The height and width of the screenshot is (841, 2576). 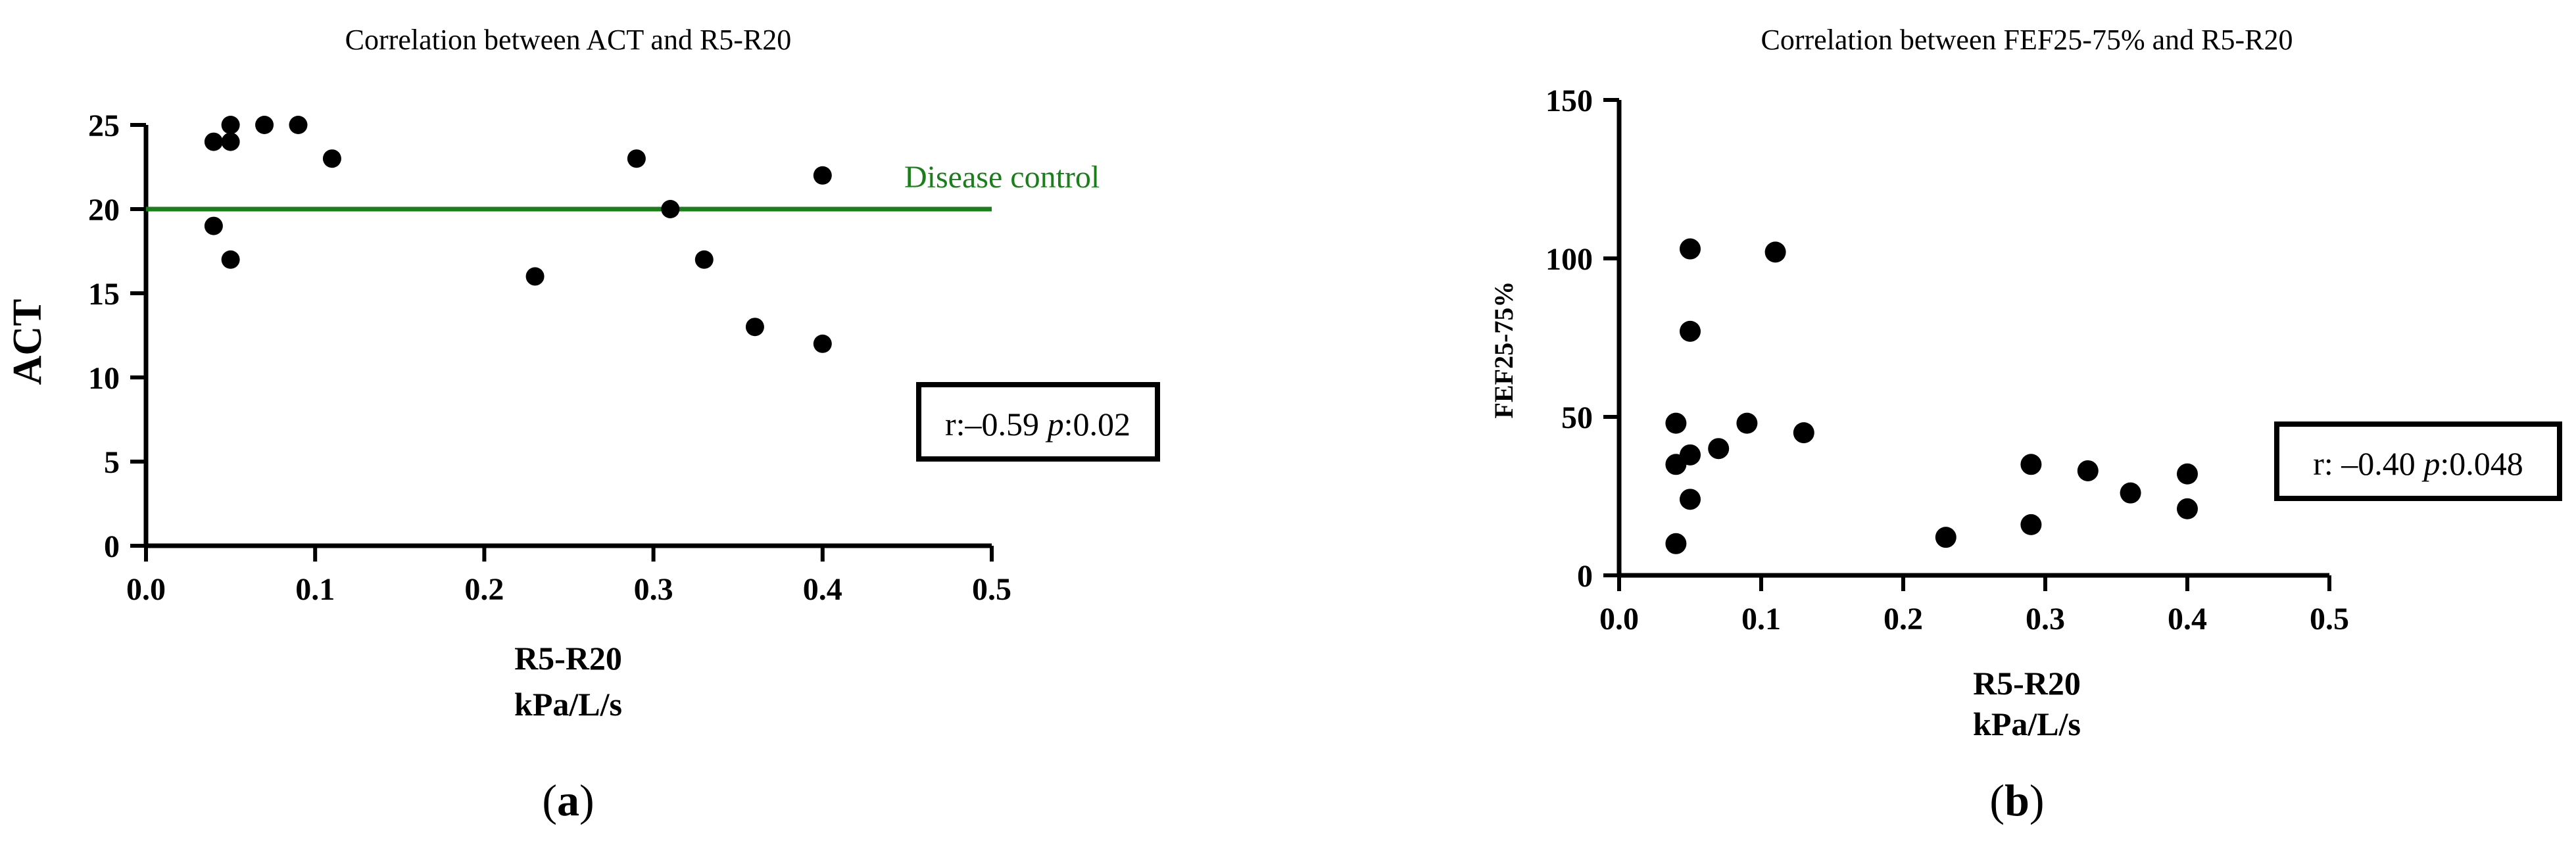 What do you see at coordinates (1055, 425) in the screenshot?
I see `chart-a-stat-p-symbol: p` at bounding box center [1055, 425].